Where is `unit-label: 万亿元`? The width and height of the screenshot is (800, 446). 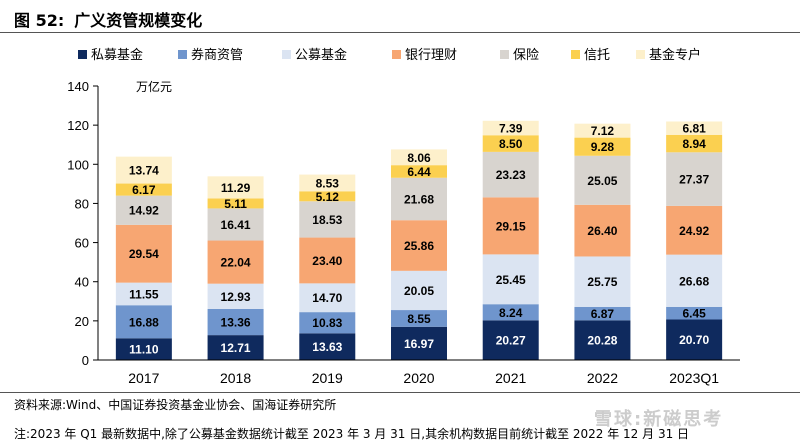
unit-label: 万亿元 is located at coordinates (154, 86).